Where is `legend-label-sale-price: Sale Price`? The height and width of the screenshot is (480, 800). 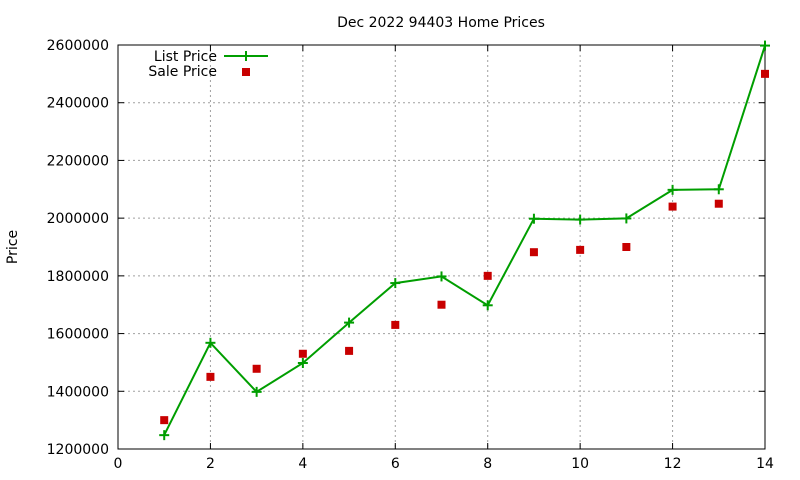 legend-label-sale-price: Sale Price is located at coordinates (182, 72).